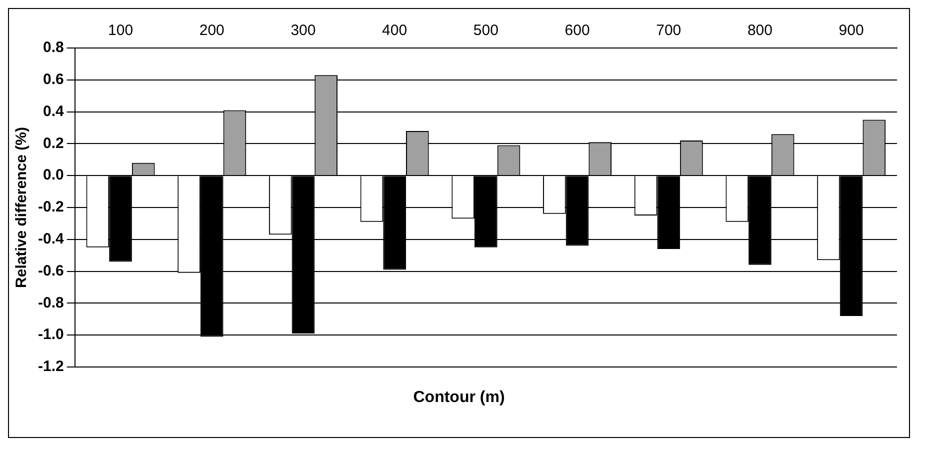 The image size is (928, 453). Describe the element at coordinates (53, 111) in the screenshot. I see `y-tick-label: 0.4` at that location.